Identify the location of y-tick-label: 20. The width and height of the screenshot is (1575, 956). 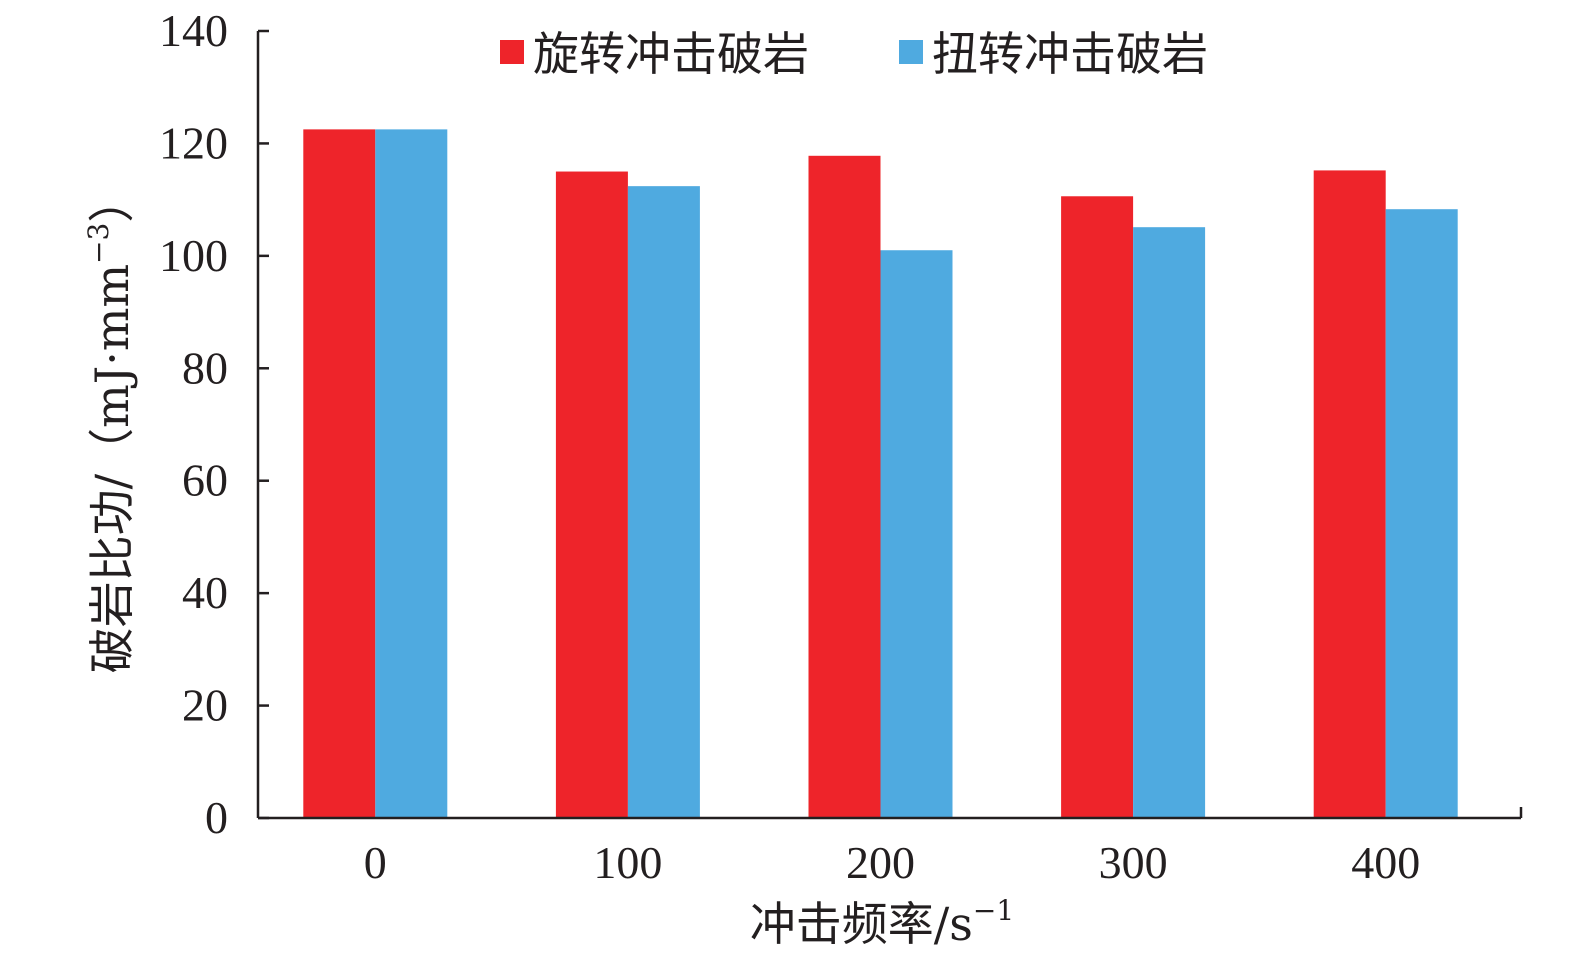
(205, 705).